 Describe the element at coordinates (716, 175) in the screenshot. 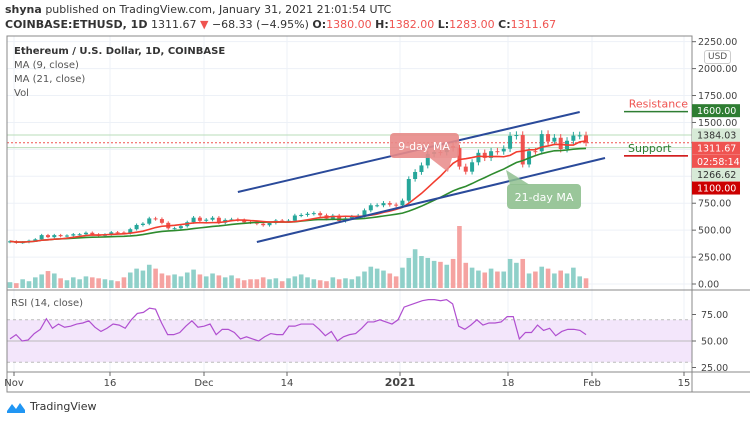

I see `price-marker-label: 1266.62` at that location.